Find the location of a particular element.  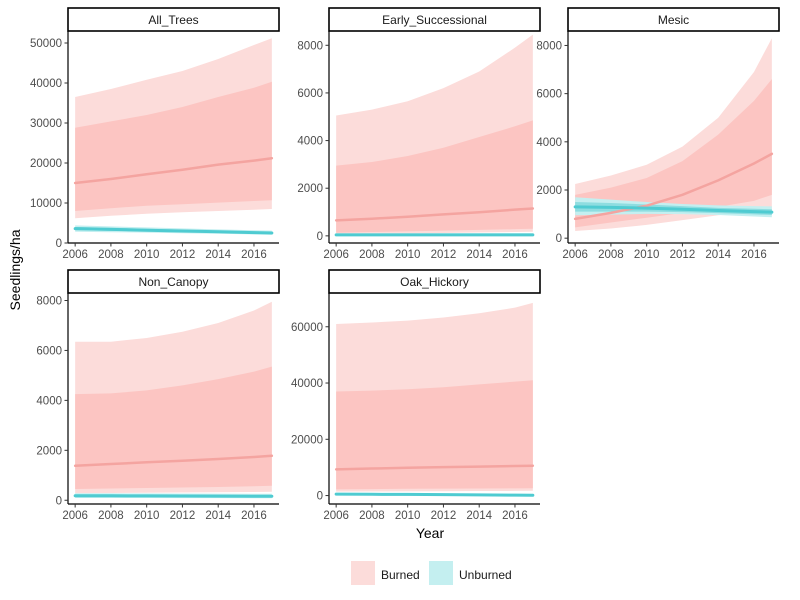

y-tick-label-Mesic: 8000 is located at coordinates (549, 46).